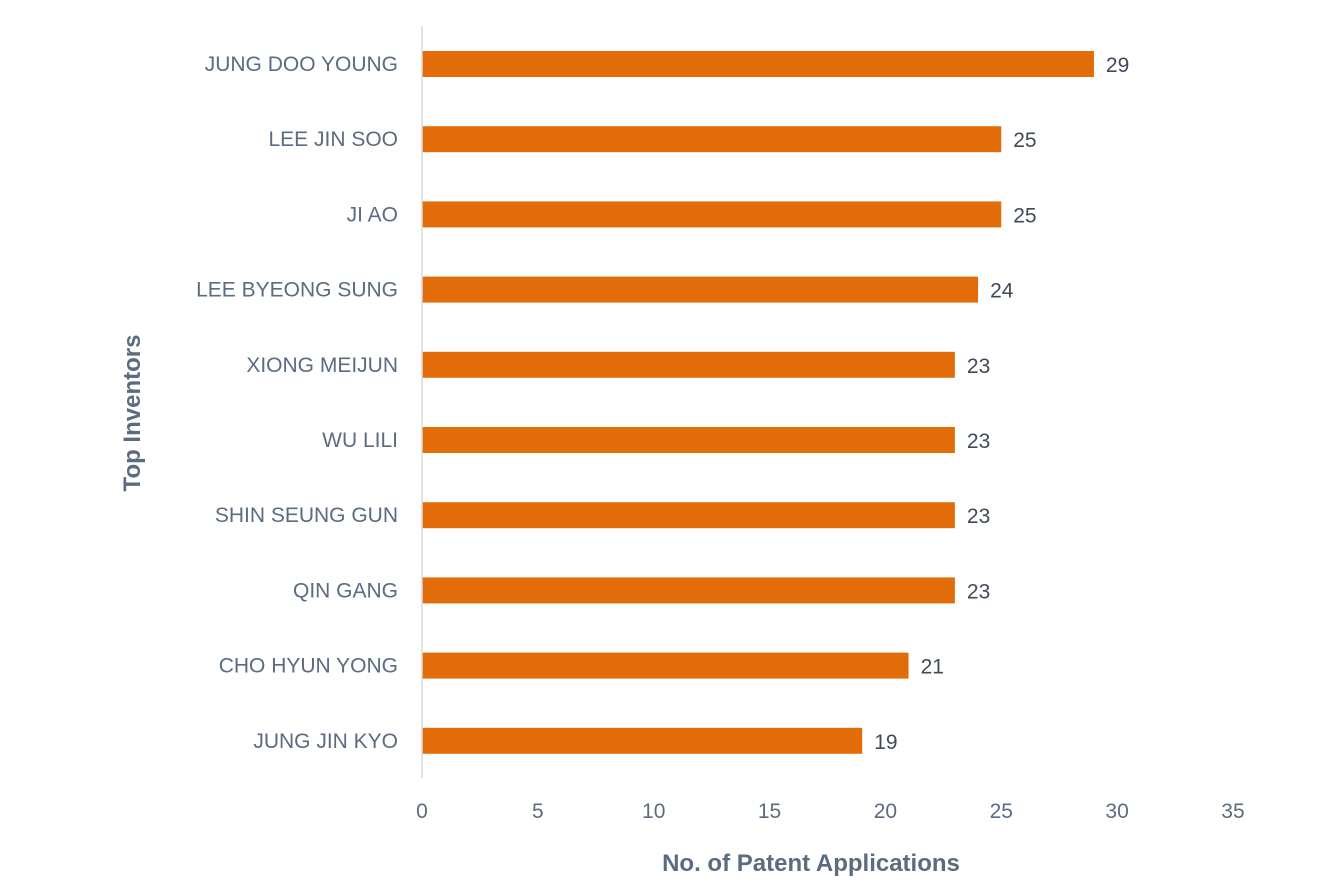 Image resolution: width=1333 pixels, height=889 pixels. What do you see at coordinates (360, 440) in the screenshot?
I see `category-label: WU LILI` at bounding box center [360, 440].